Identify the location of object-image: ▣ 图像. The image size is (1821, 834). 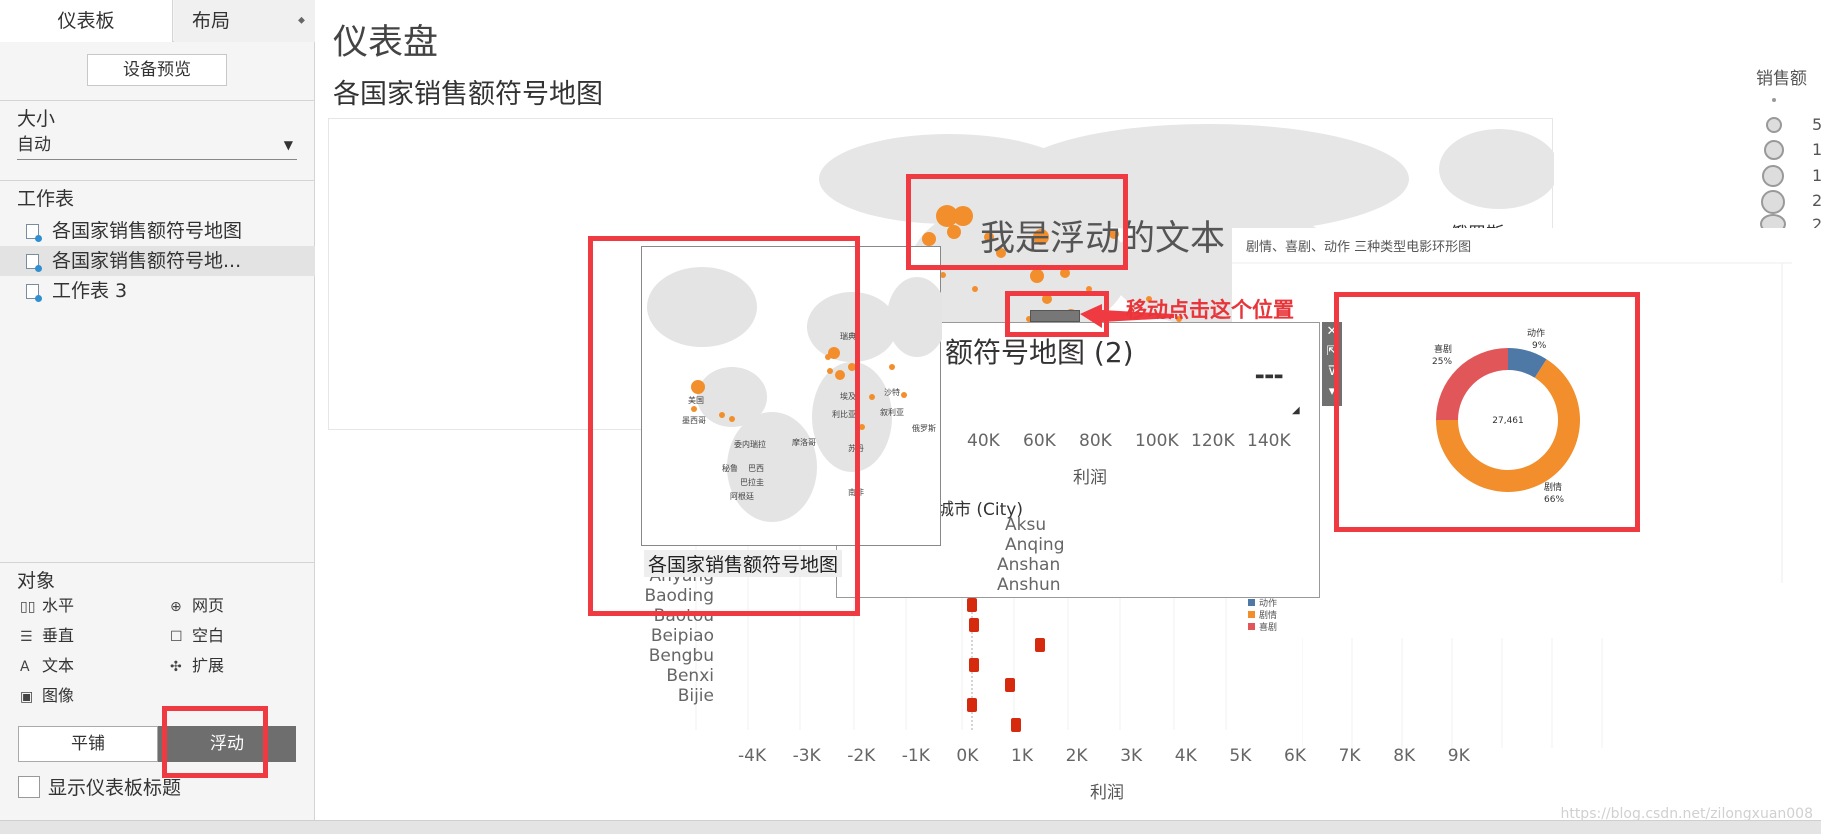
(47, 696).